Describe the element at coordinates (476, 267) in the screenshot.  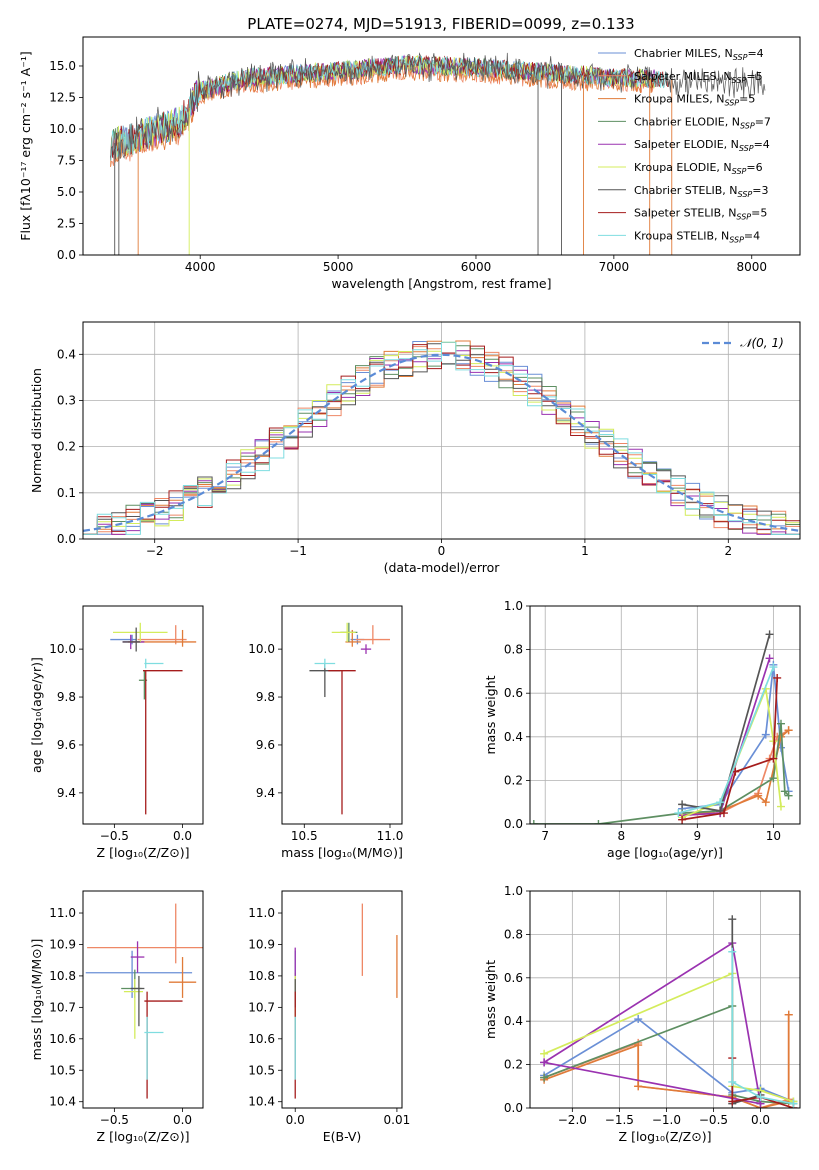
I see `x-tick-label: 6000` at that location.